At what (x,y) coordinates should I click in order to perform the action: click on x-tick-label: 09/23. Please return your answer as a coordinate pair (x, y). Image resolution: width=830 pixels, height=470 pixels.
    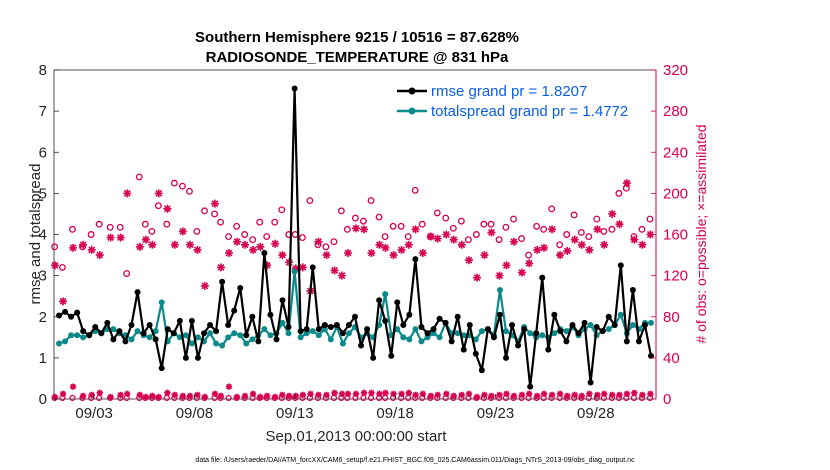
    Looking at the image, I should click on (496, 413).